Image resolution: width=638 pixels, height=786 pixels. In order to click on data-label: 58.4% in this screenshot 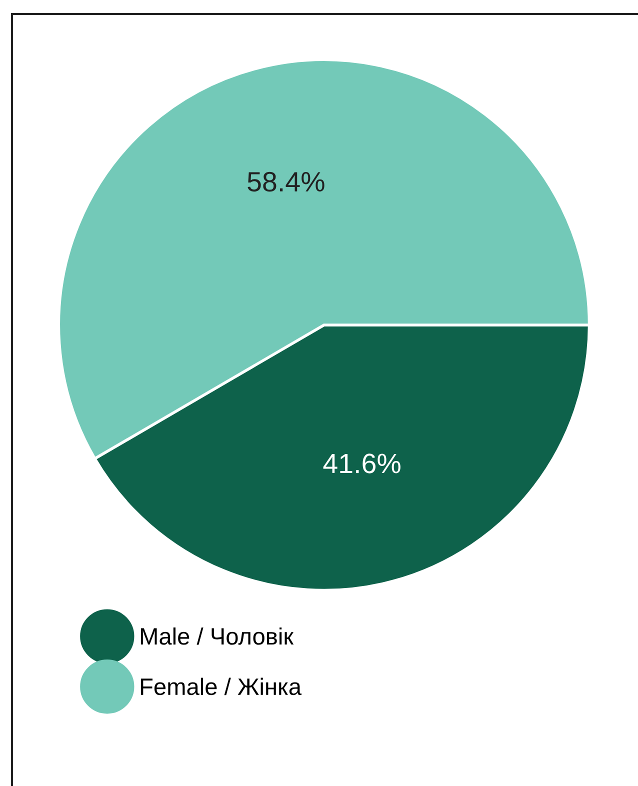, I will do `click(286, 182)`.